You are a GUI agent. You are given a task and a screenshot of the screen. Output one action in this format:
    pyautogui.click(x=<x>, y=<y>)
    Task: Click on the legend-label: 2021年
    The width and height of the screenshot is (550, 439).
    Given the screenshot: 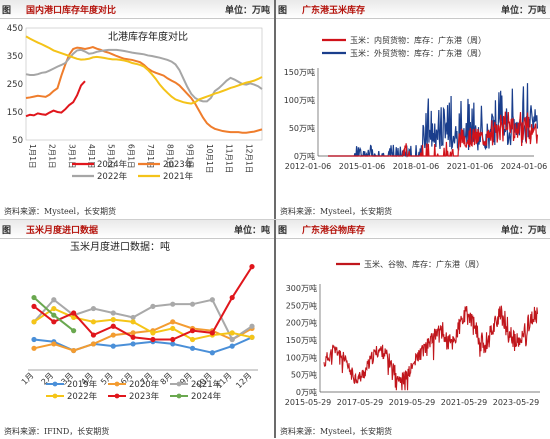 What is the action you would take?
    pyautogui.click(x=206, y=384)
    